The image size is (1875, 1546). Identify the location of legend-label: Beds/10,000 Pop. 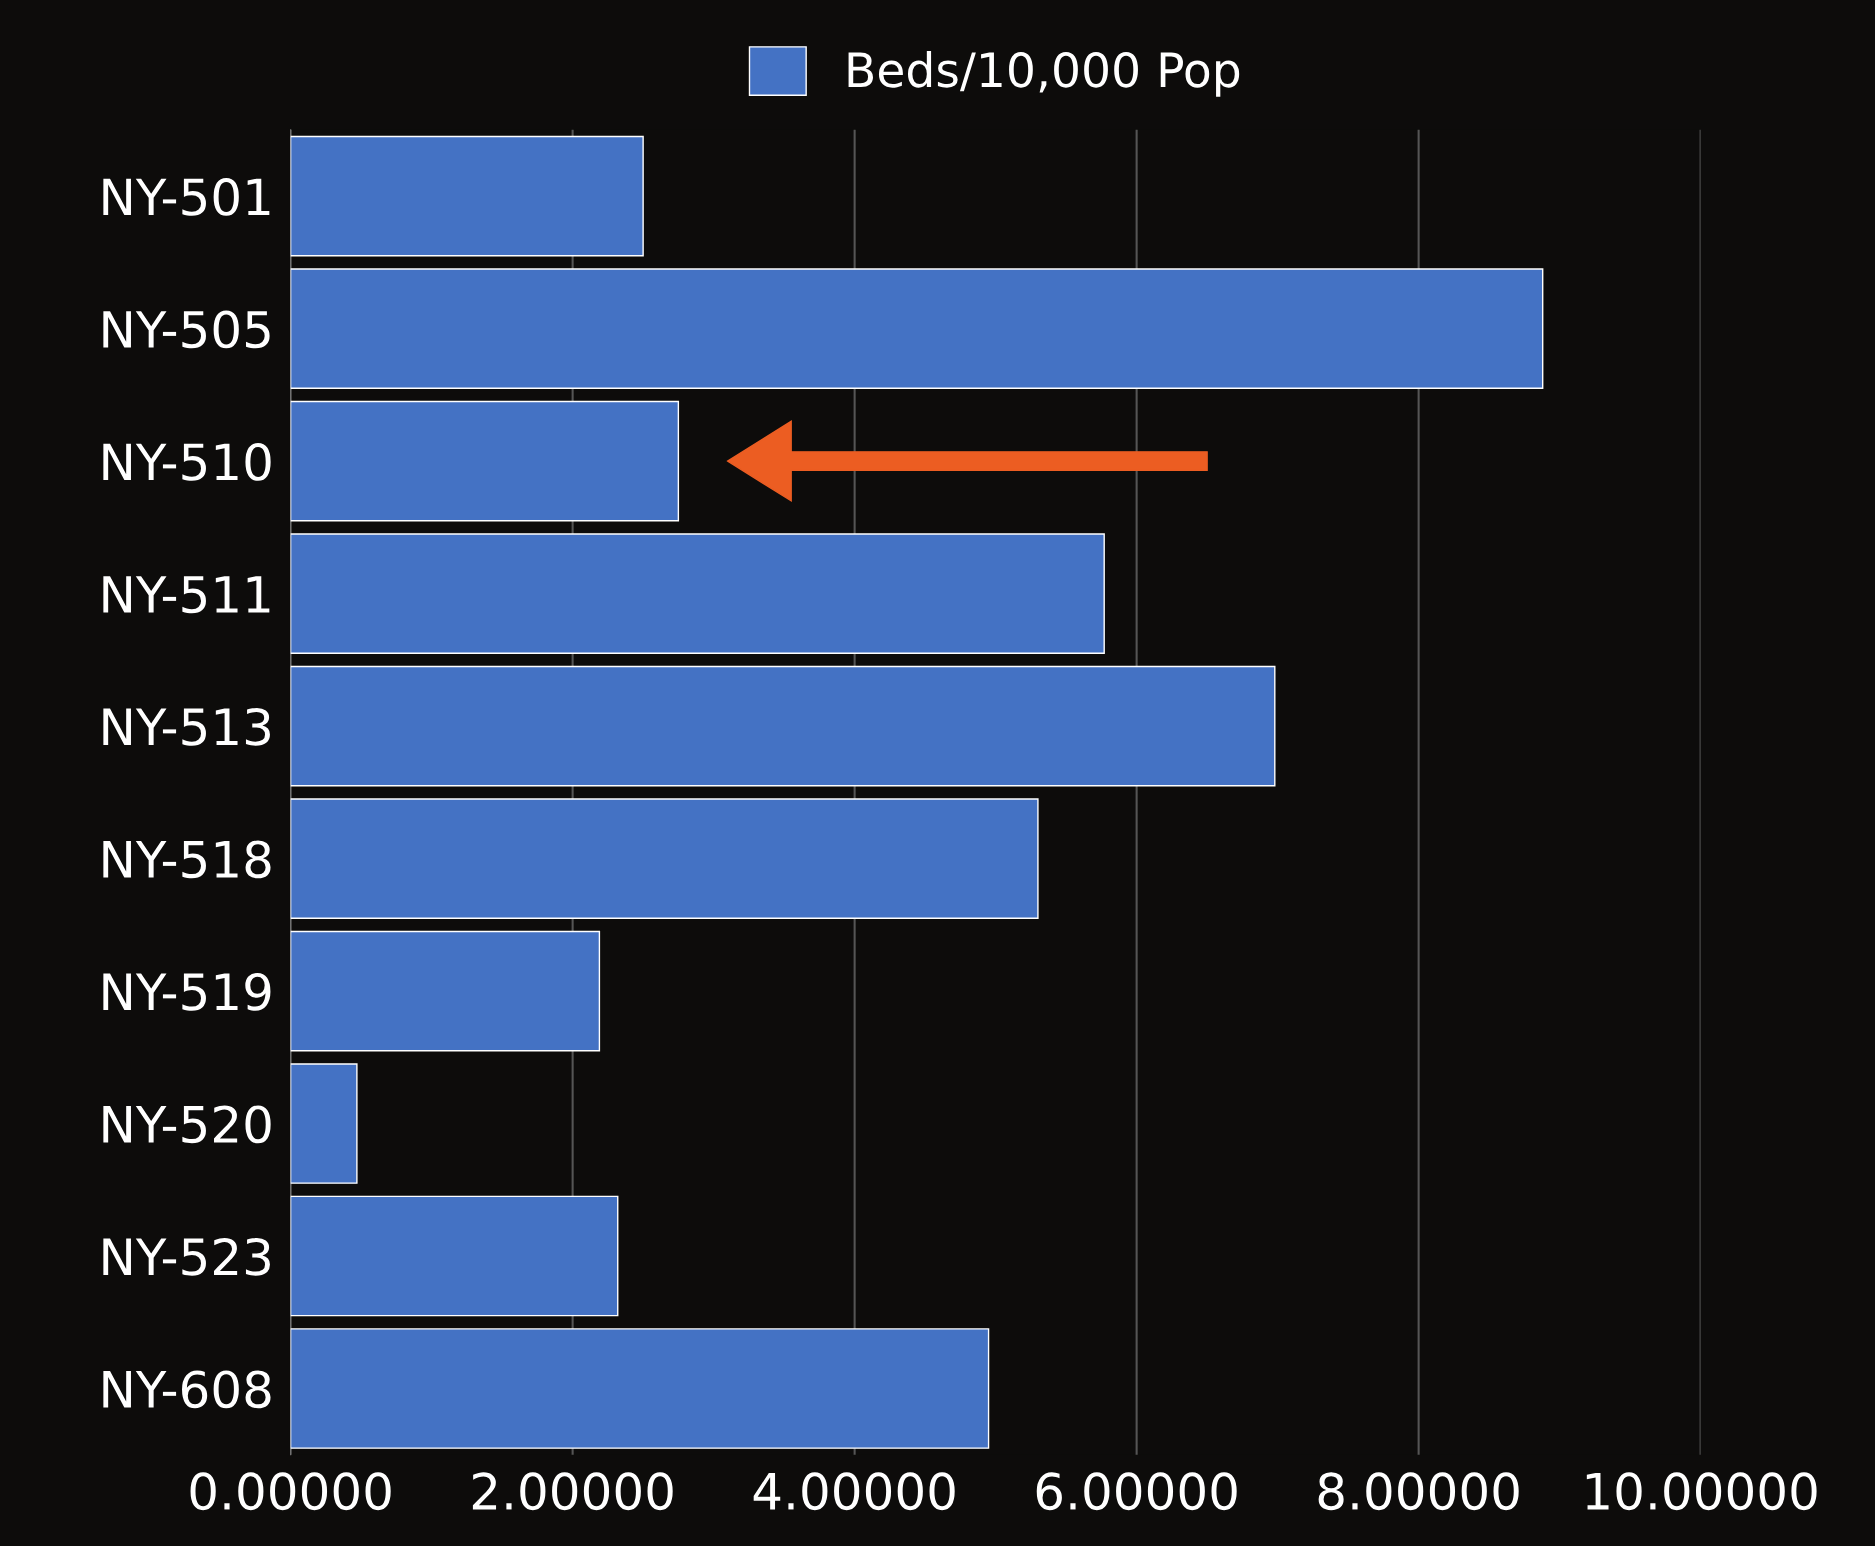
(1044, 74).